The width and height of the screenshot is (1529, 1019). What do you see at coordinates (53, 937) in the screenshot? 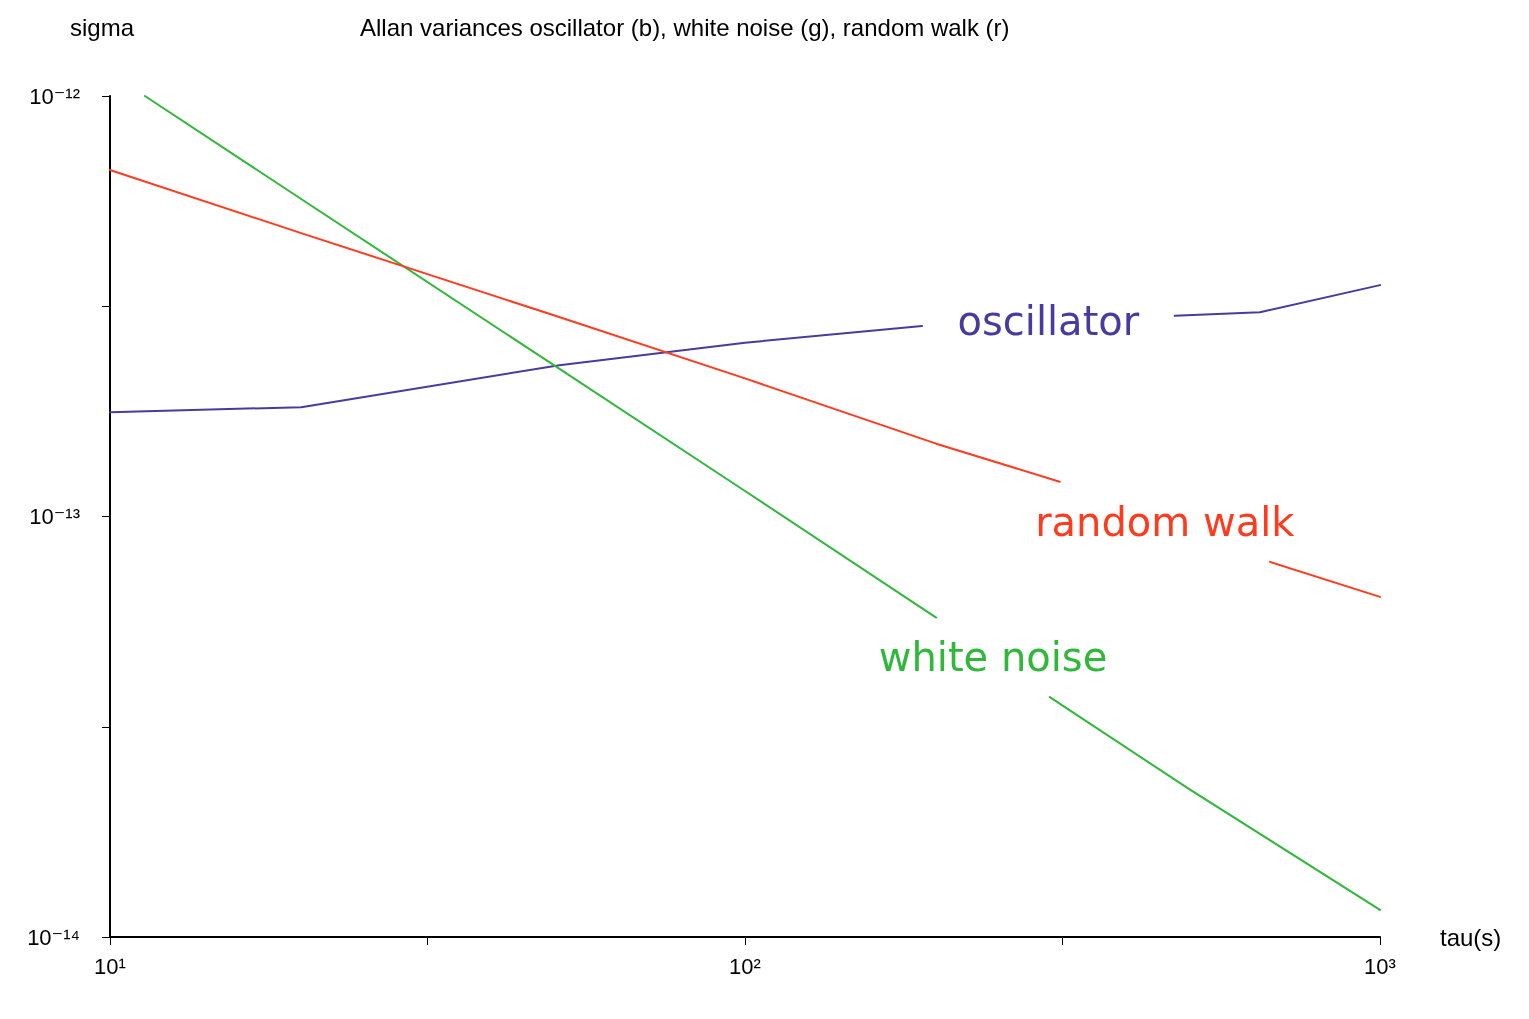
I see `y-tick-label: 10⁻¹⁴` at bounding box center [53, 937].